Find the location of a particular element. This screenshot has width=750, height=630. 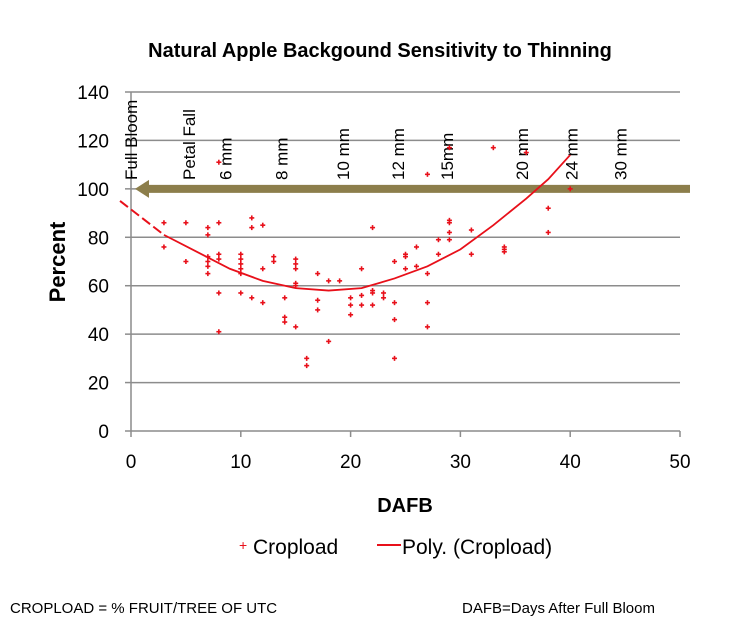

footnote-cropload: CROPLOAD = % FRUIT/TREE OF UTC is located at coordinates (143, 608).